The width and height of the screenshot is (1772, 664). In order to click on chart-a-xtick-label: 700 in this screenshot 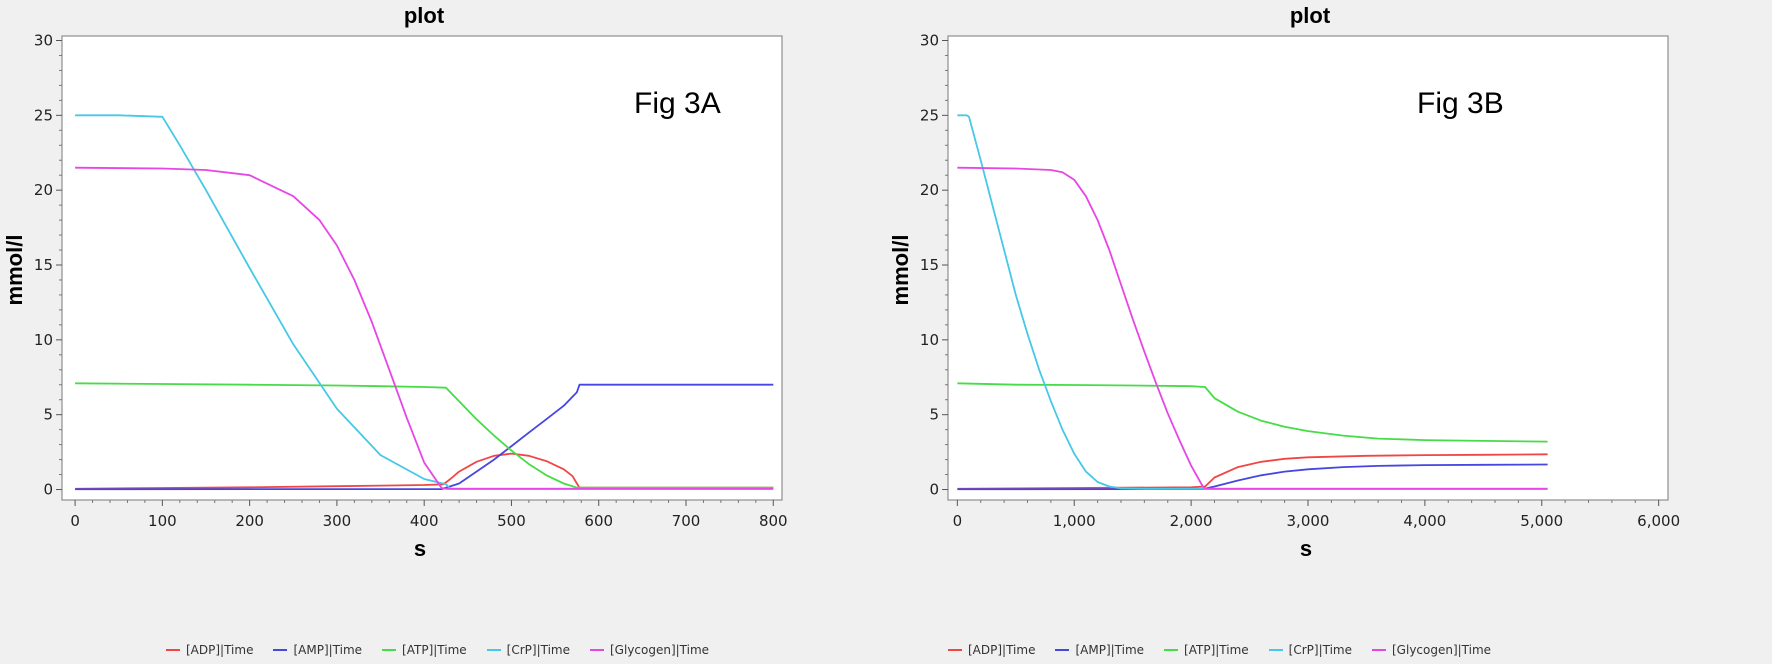, I will do `click(686, 521)`.